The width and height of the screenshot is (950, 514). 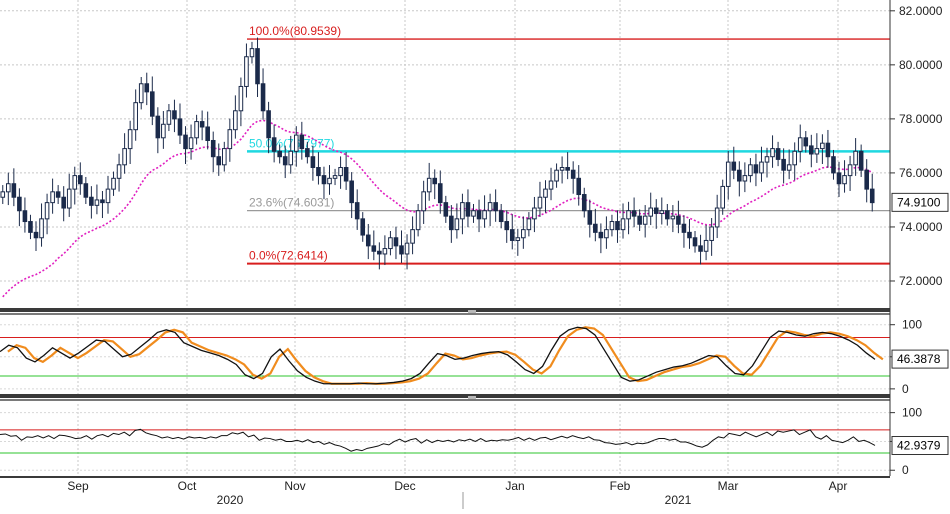 I want to click on fib-level-label: 100.0%(80.9539), so click(x=295, y=31).